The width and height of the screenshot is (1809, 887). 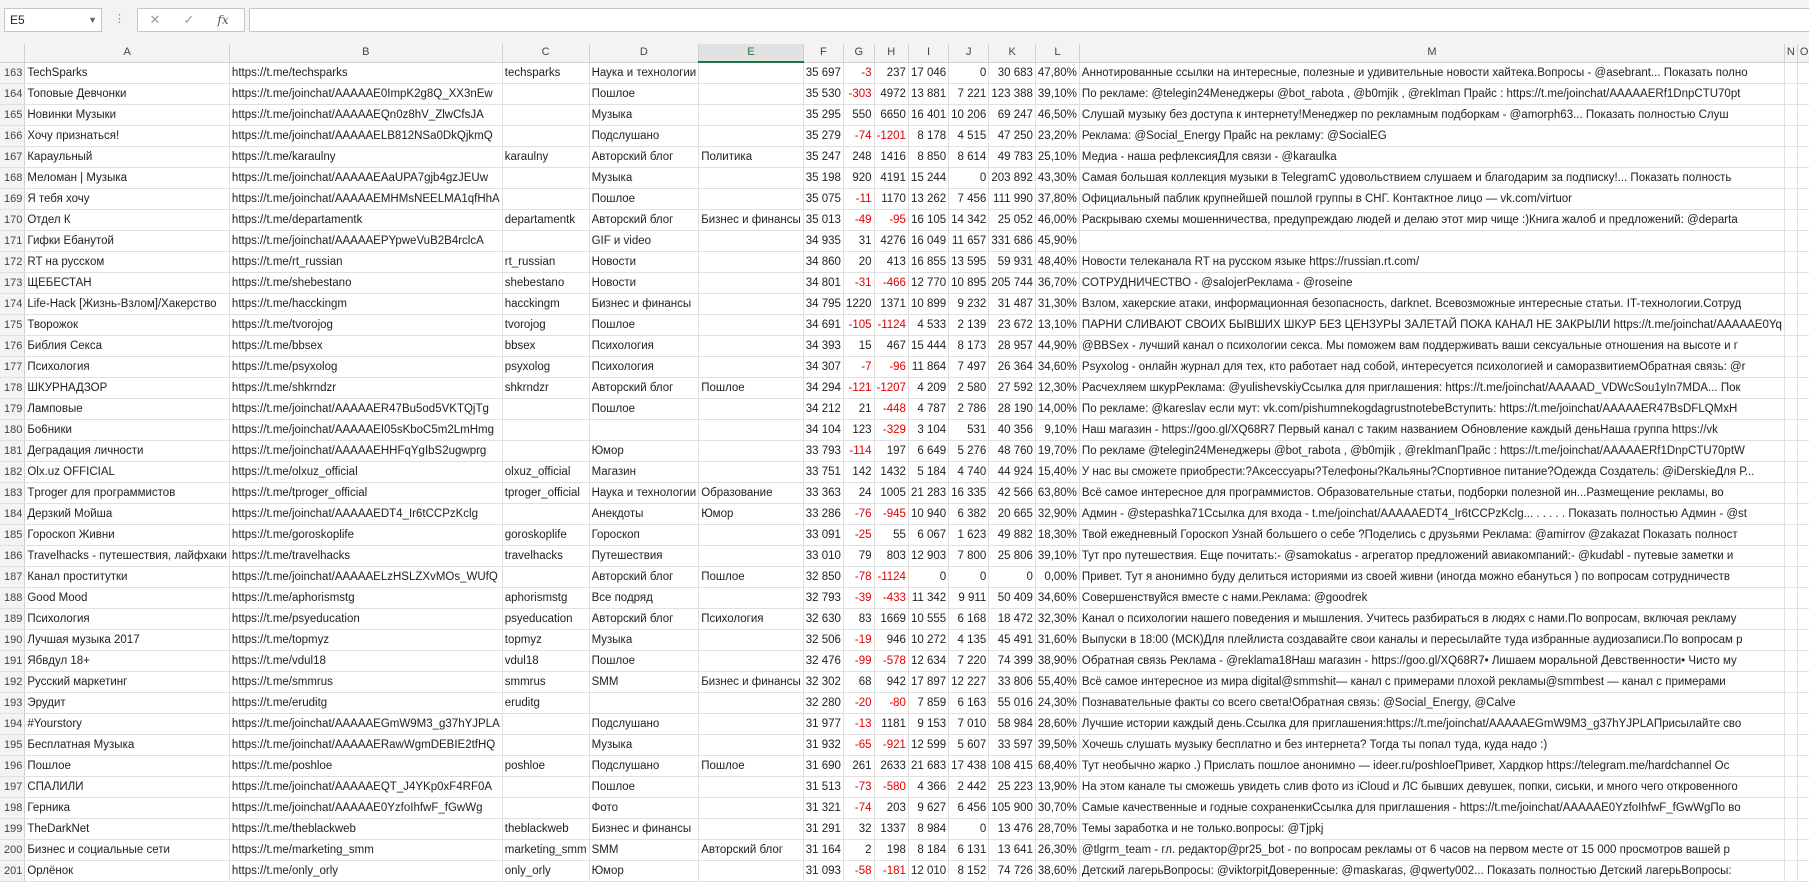 I want to click on cell-d, so click(x=644, y=703).